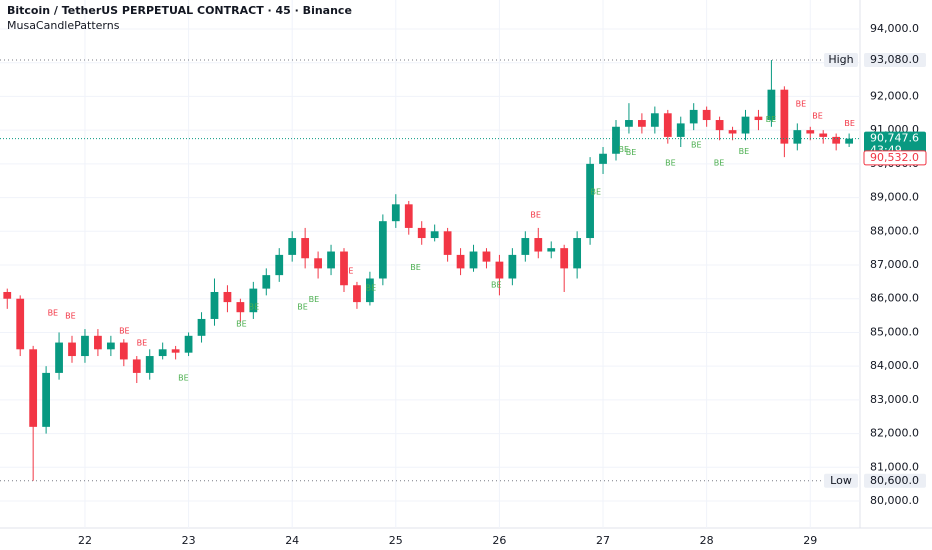 Image resolution: width=932 pixels, height=550 pixels. I want to click on y-tick-label: 94,000.0, so click(894, 28).